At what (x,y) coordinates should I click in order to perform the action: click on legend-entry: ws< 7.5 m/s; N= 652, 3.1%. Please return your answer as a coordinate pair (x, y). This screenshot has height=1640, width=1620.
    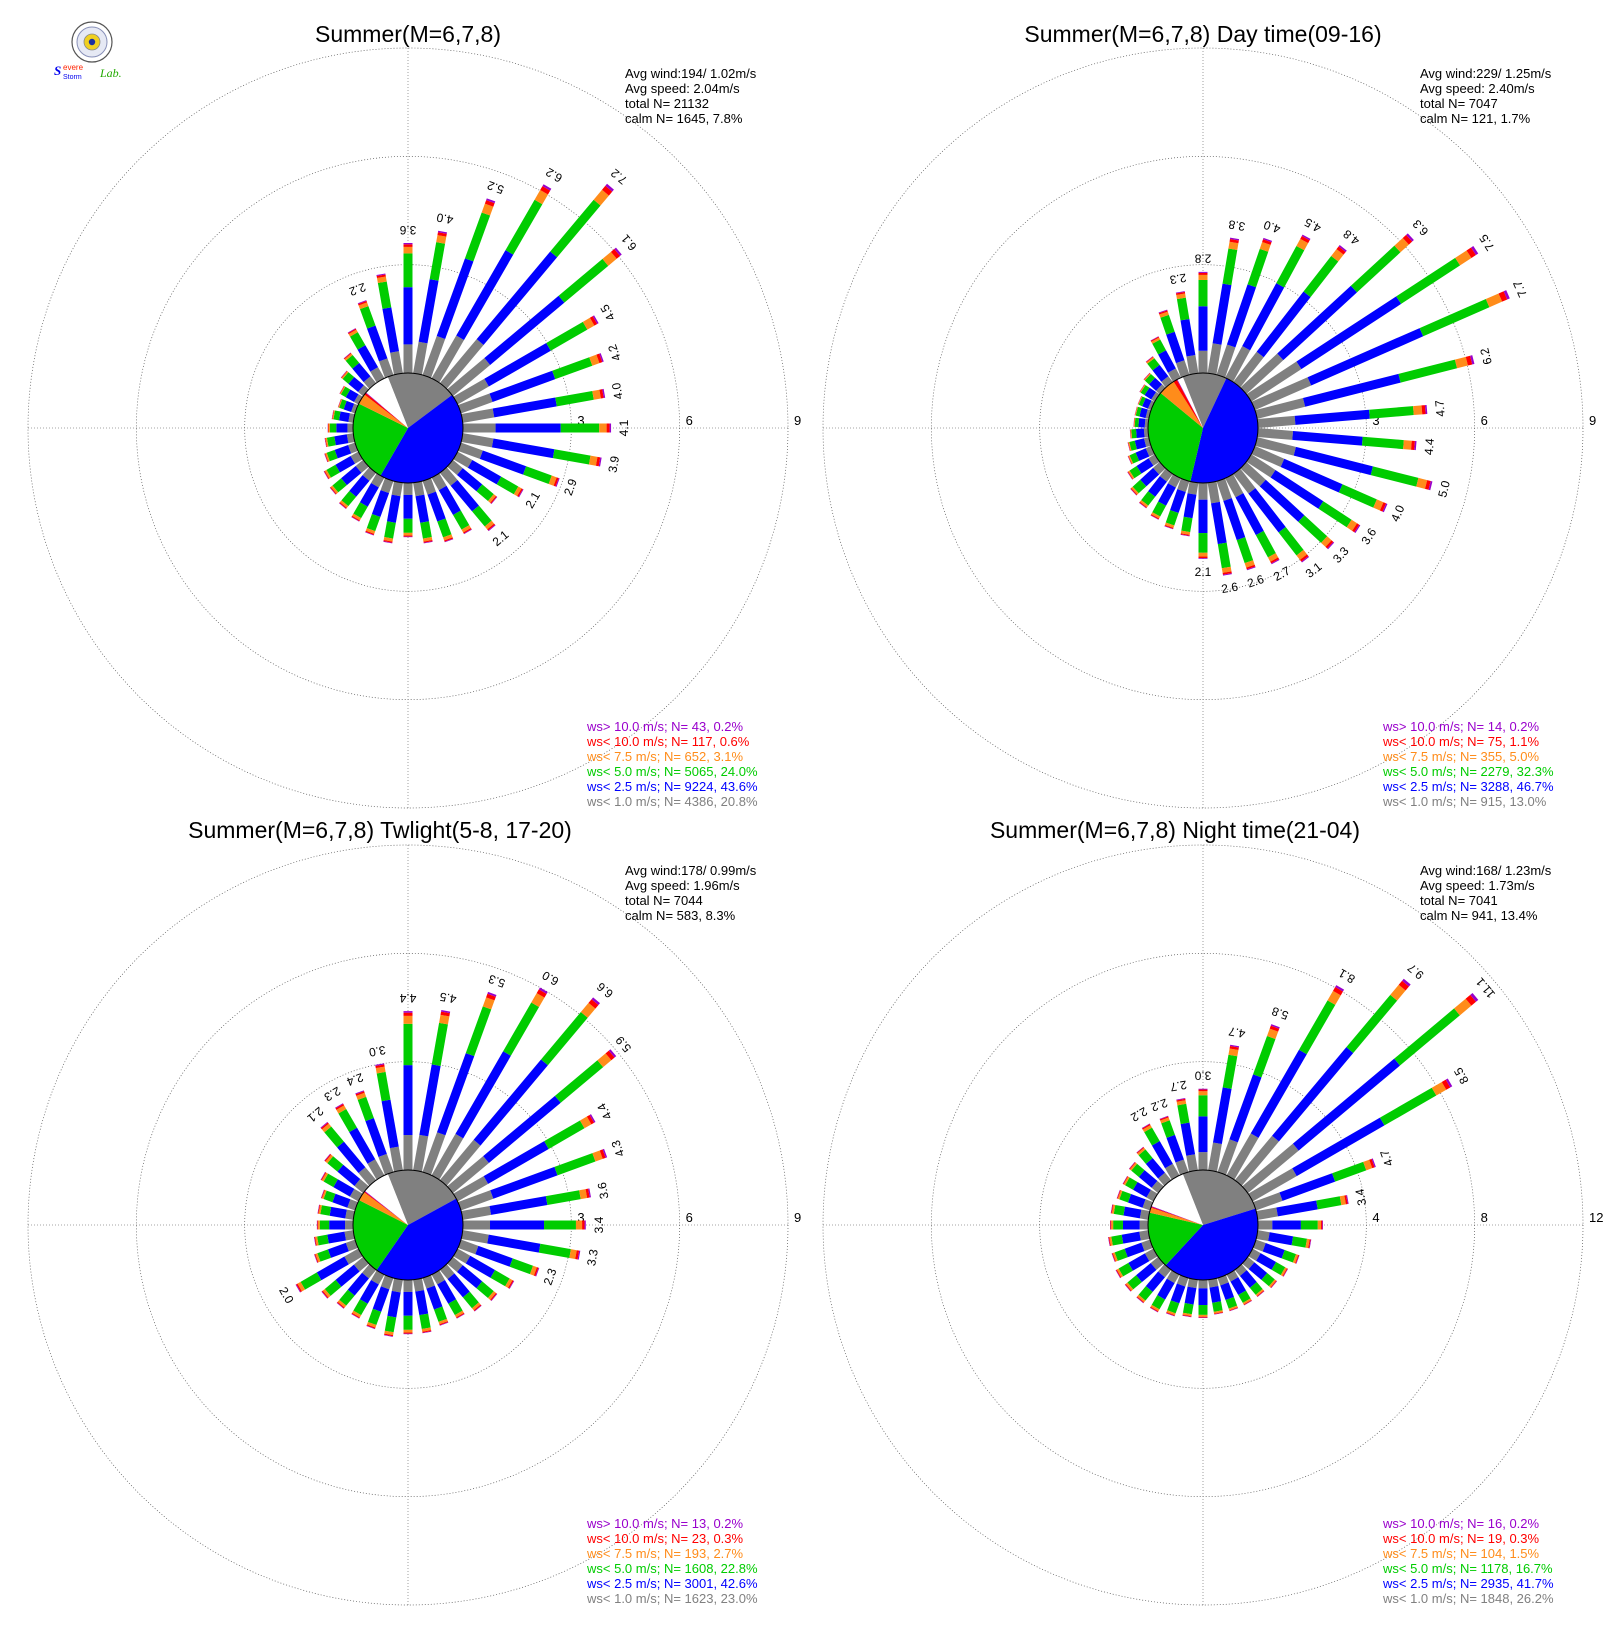
    Looking at the image, I should click on (665, 756).